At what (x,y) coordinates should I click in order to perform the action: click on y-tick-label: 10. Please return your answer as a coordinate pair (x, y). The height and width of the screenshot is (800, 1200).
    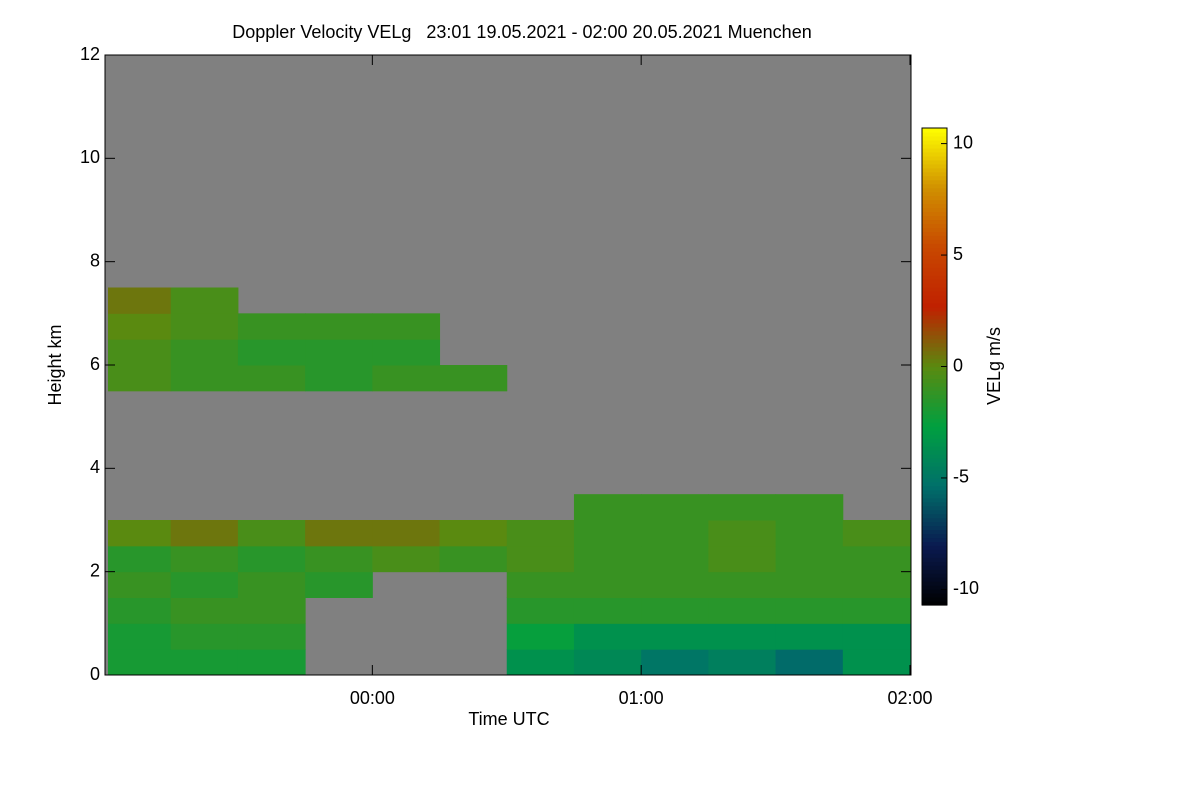
    Looking at the image, I should click on (90, 157).